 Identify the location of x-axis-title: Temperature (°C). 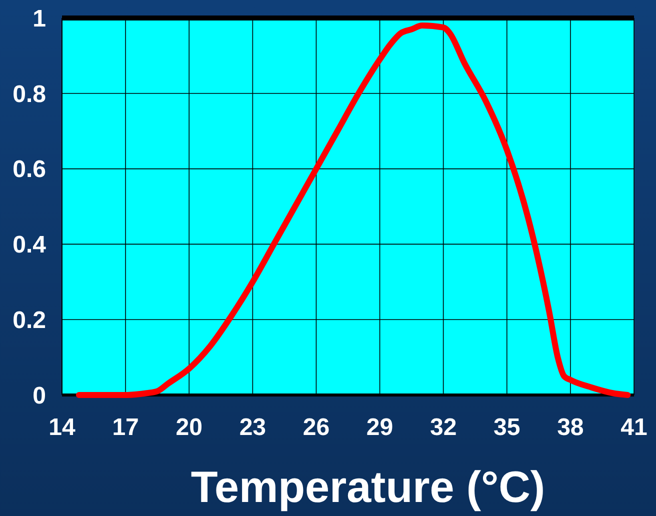
(368, 487).